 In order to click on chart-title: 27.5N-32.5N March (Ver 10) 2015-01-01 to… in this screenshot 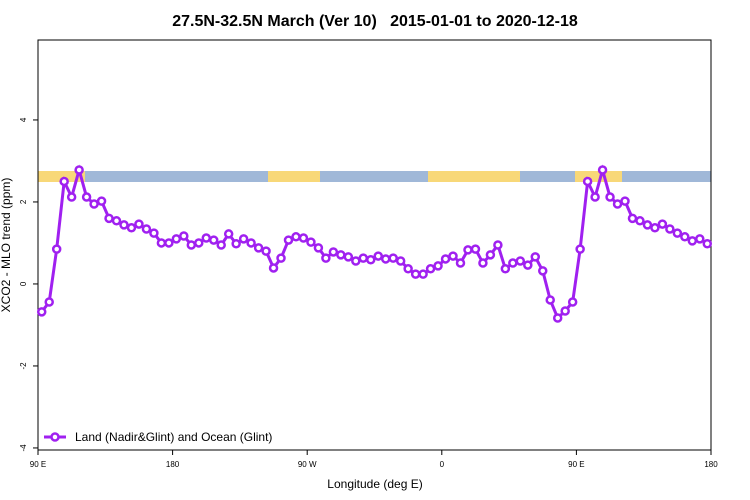, I will do `click(375, 21)`.